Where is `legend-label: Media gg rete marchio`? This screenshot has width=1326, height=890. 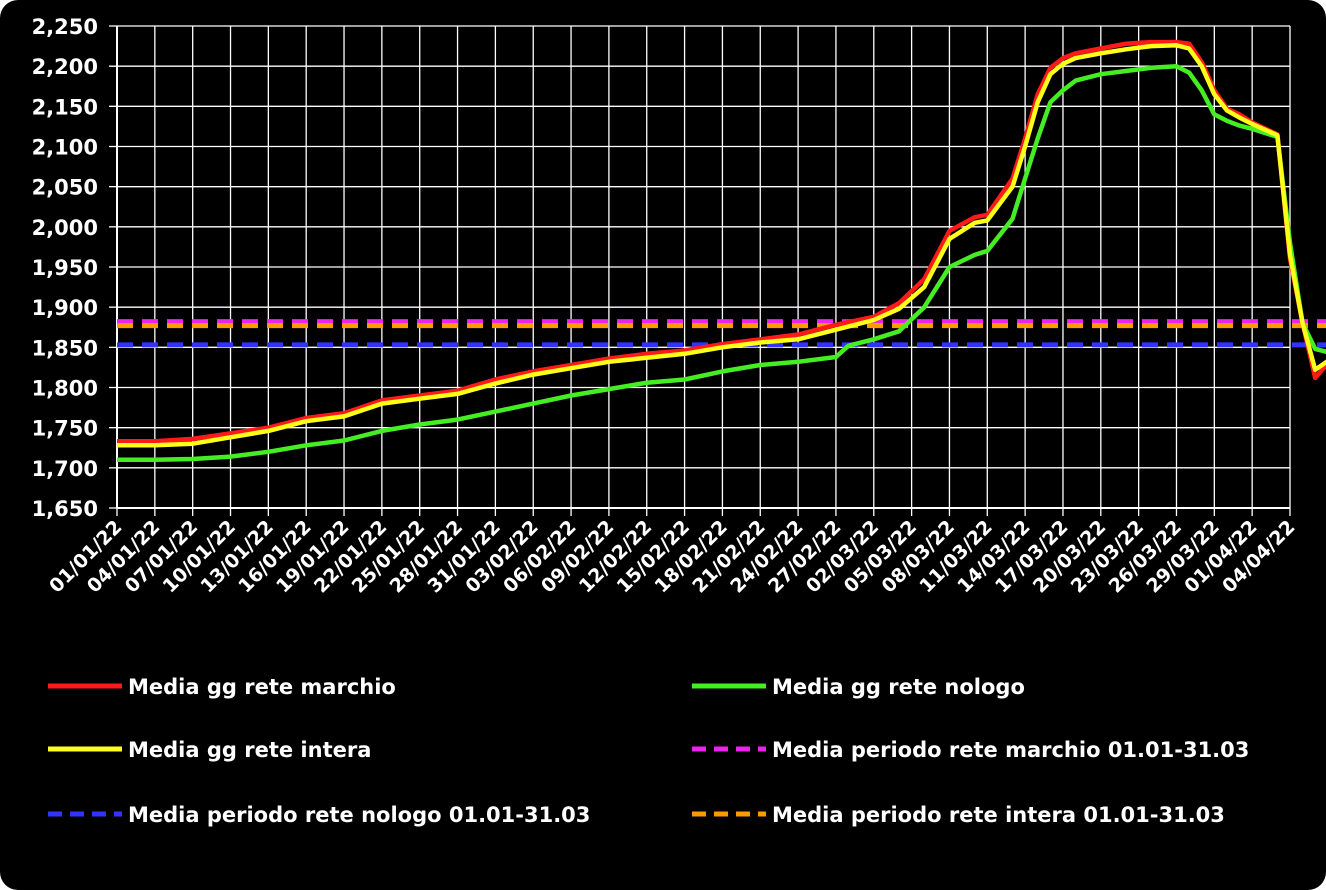 legend-label: Media gg rete marchio is located at coordinates (262, 687).